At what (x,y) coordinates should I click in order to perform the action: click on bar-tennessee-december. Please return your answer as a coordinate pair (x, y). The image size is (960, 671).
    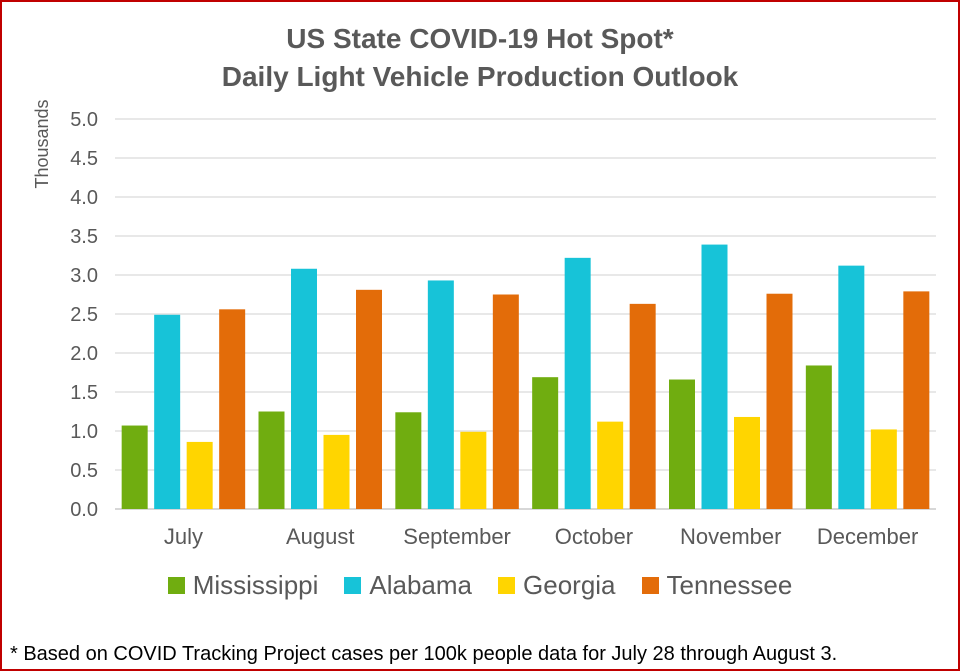
    Looking at the image, I should click on (916, 400).